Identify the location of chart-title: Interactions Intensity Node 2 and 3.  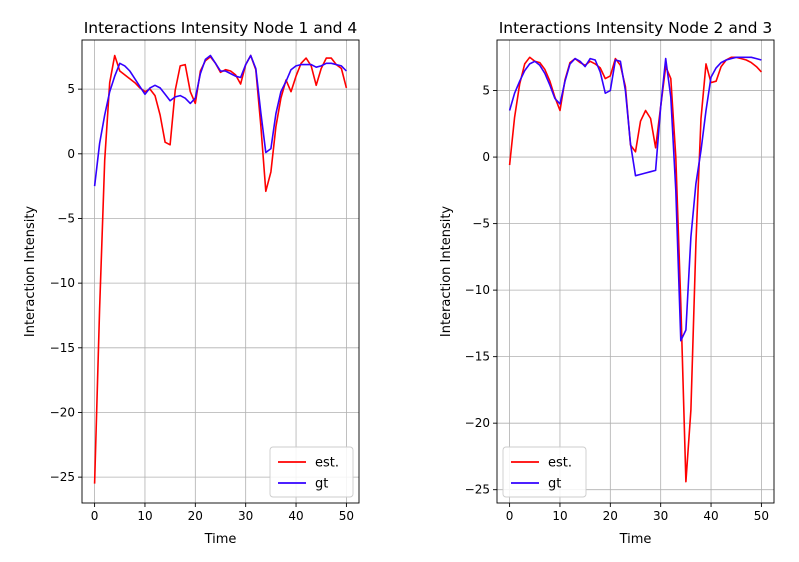
(636, 28).